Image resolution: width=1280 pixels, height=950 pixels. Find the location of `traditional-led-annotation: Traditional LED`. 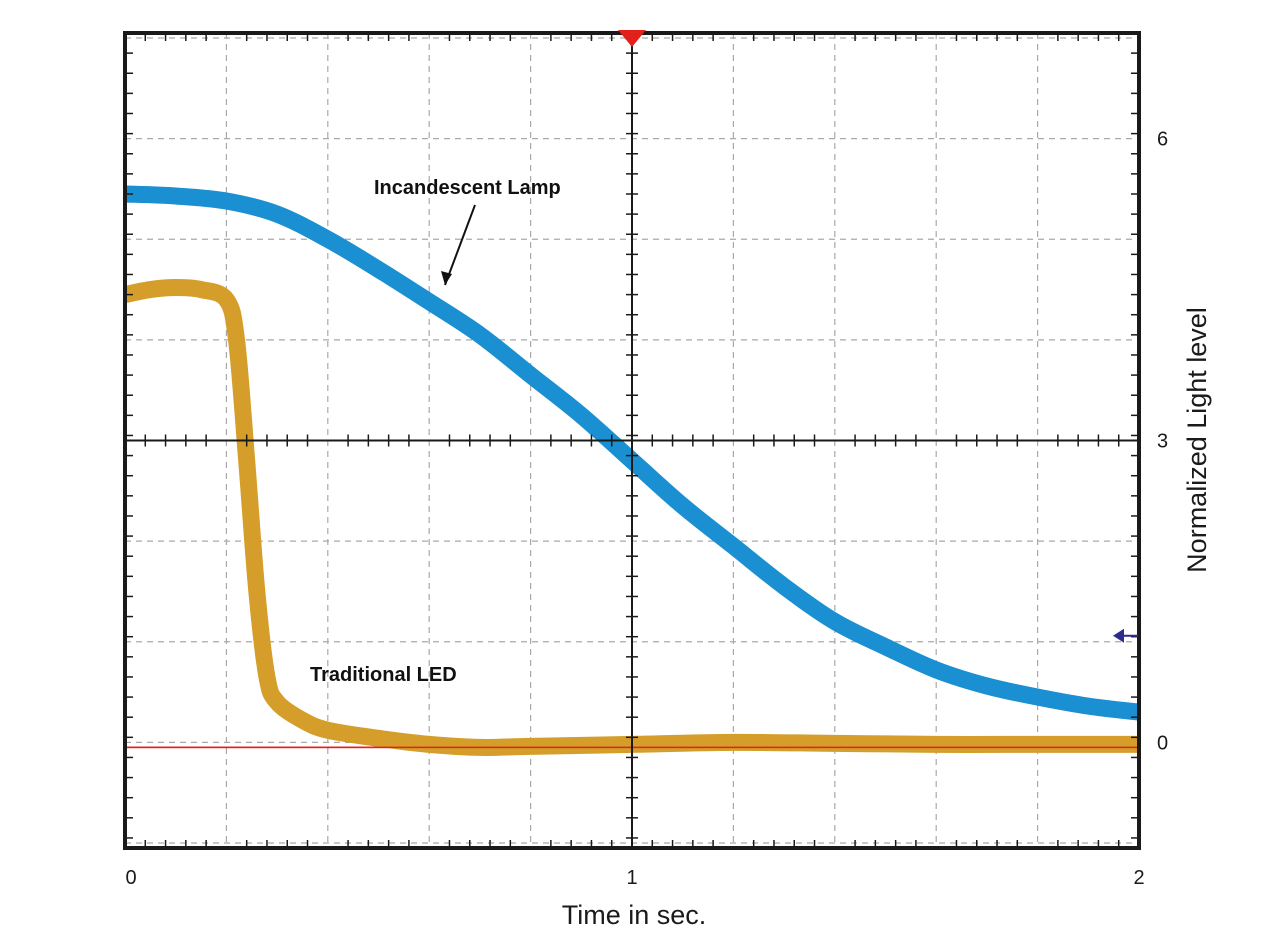

traditional-led-annotation: Traditional LED is located at coordinates (383, 675).